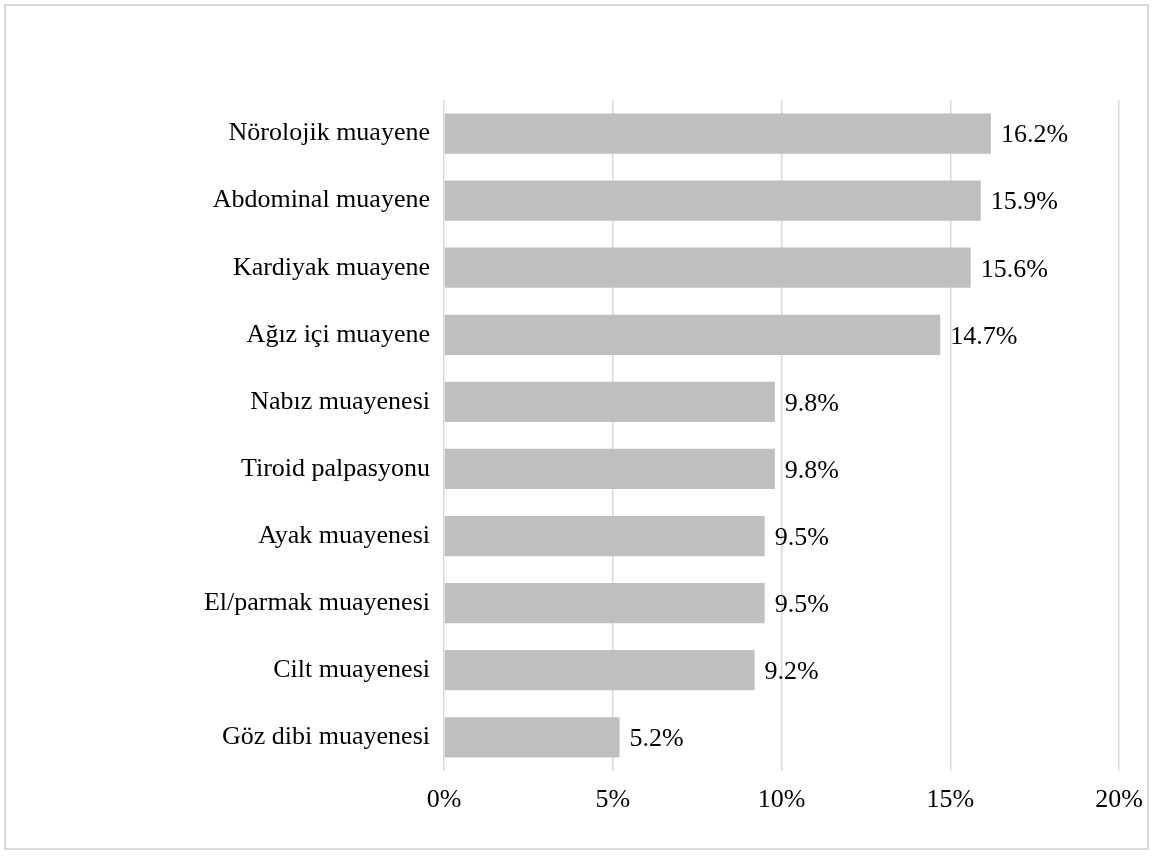 The width and height of the screenshot is (1157, 858). What do you see at coordinates (326, 736) in the screenshot?
I see `y-tick-label: Göz dibi muayenesi` at bounding box center [326, 736].